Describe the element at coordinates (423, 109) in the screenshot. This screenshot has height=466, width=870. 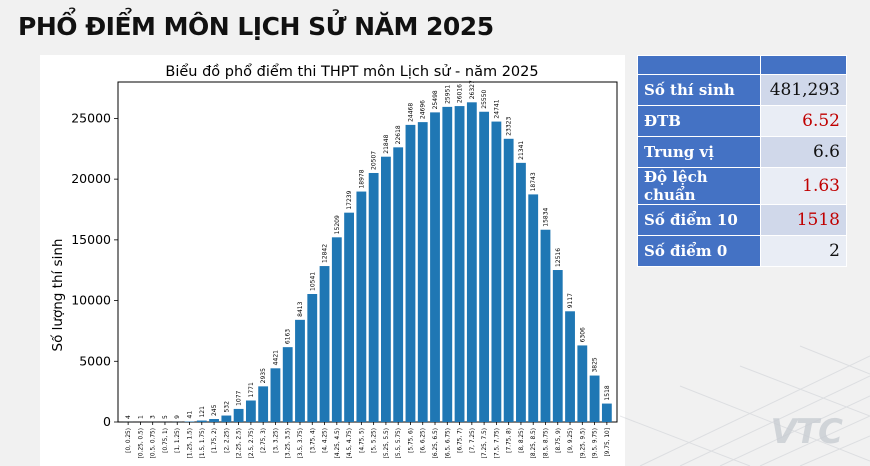
I see `bar-value-label: 24696` at that location.